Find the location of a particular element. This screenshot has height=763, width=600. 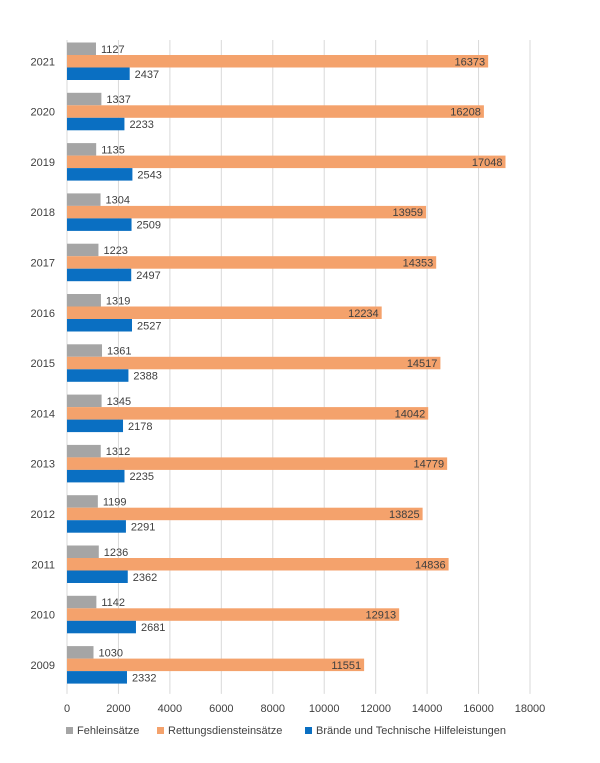

data-label: 16373 is located at coordinates (470, 62).